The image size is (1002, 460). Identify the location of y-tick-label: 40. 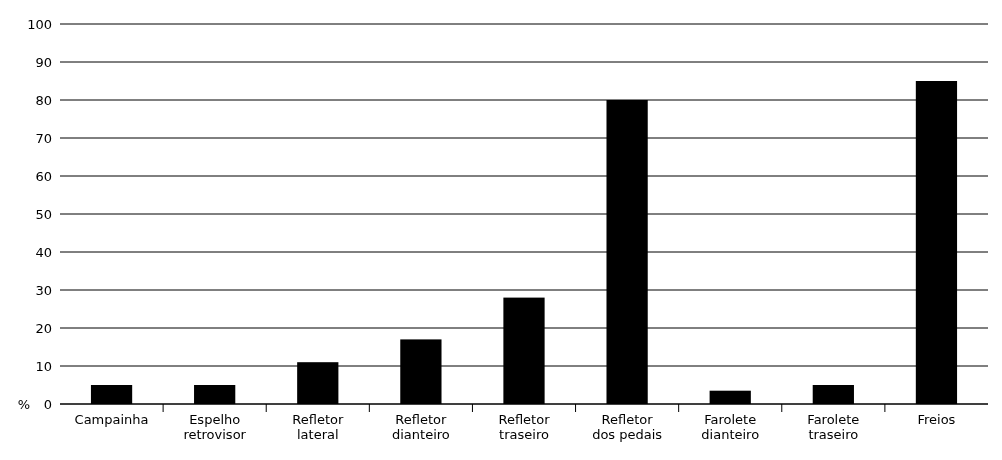
(43, 252).